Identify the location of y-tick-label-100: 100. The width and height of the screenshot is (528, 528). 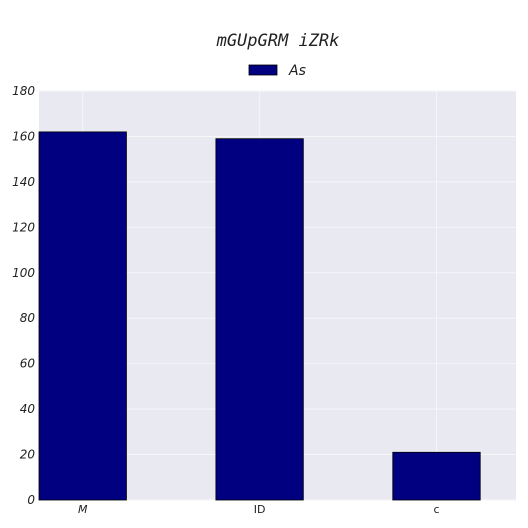
(23, 273).